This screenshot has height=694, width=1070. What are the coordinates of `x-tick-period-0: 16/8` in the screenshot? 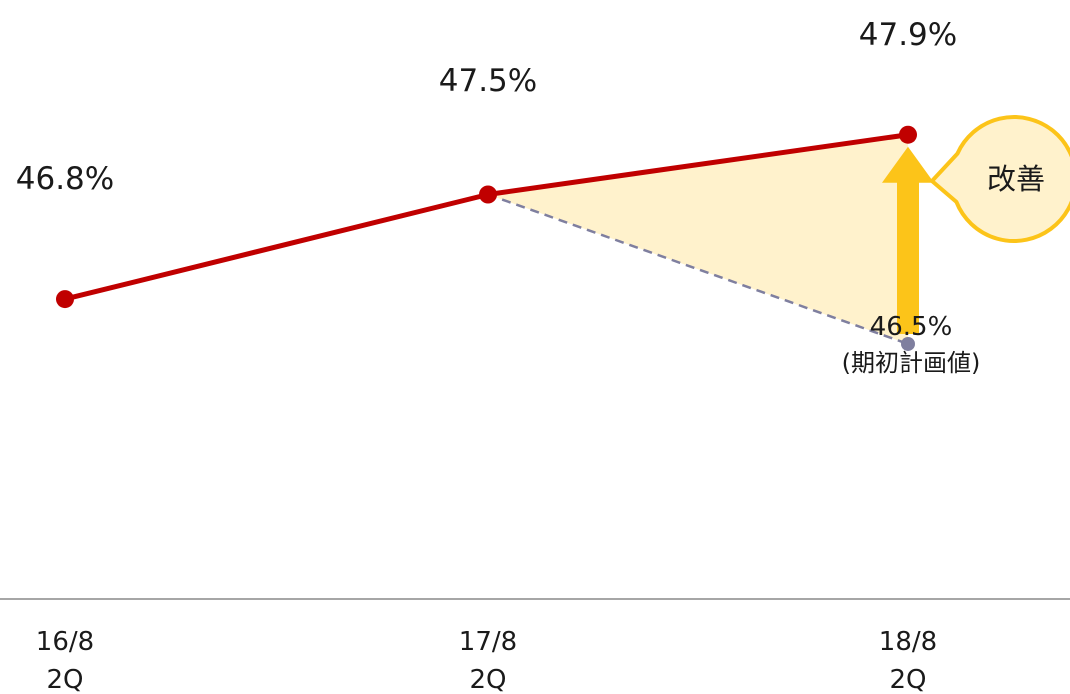 It's located at (65, 642).